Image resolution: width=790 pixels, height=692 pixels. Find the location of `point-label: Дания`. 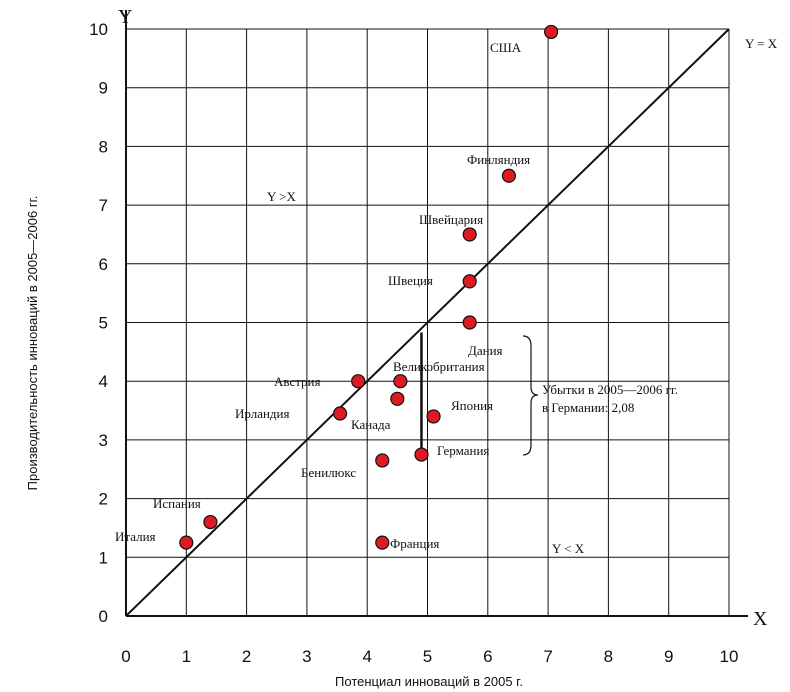

point-label: Дания is located at coordinates (485, 350).